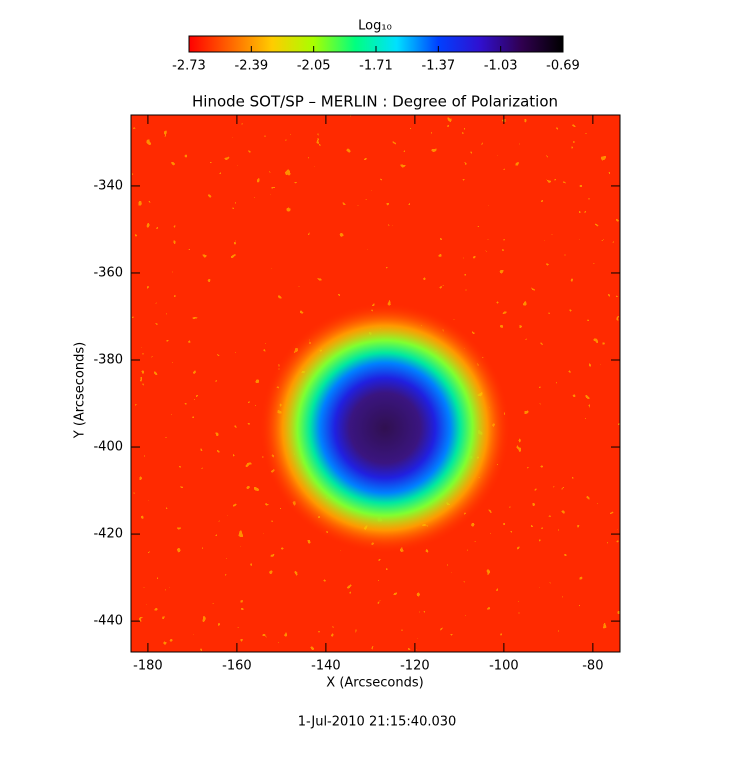 The width and height of the screenshot is (750, 768). I want to click on x-tick-label: -140, so click(326, 666).